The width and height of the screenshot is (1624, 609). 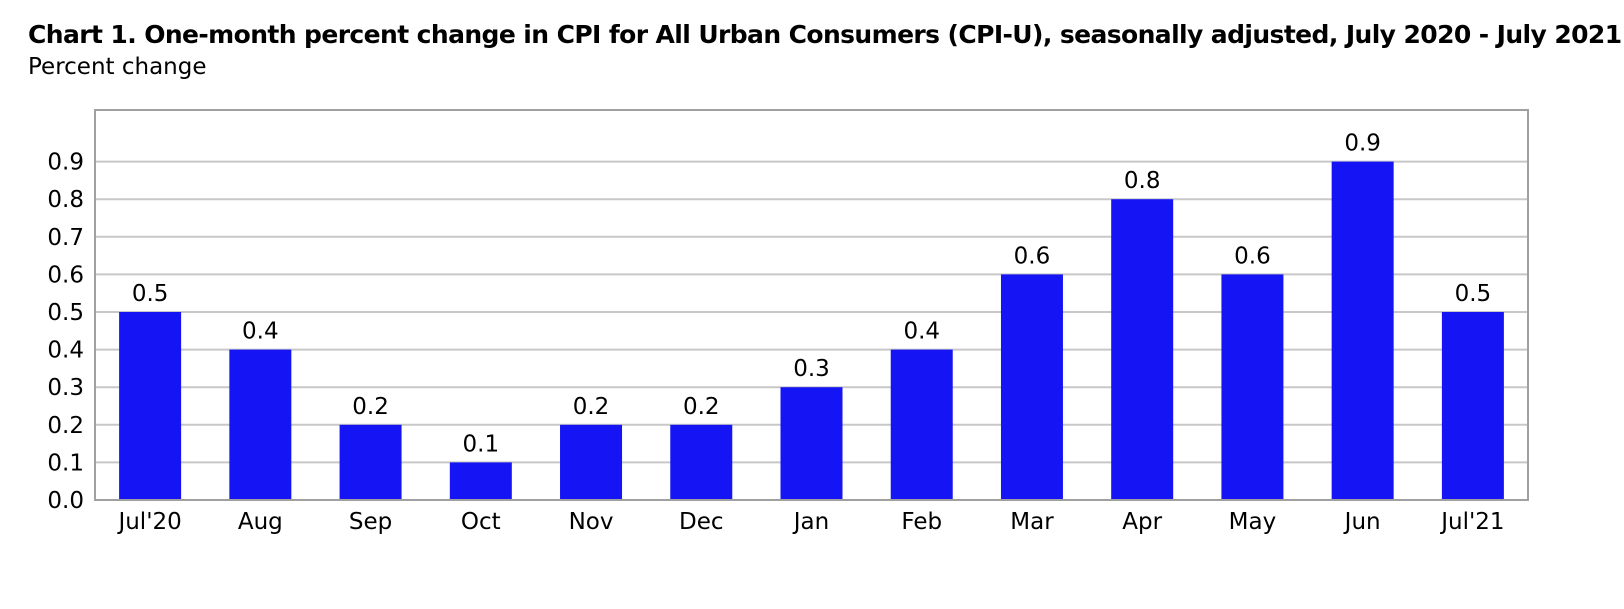 What do you see at coordinates (65, 332) in the screenshot?
I see `y-tick-labels: 0.0 0.1 0.2 0.3 0.4 0.5 0.6 0.7 0.8 0.9` at bounding box center [65, 332].